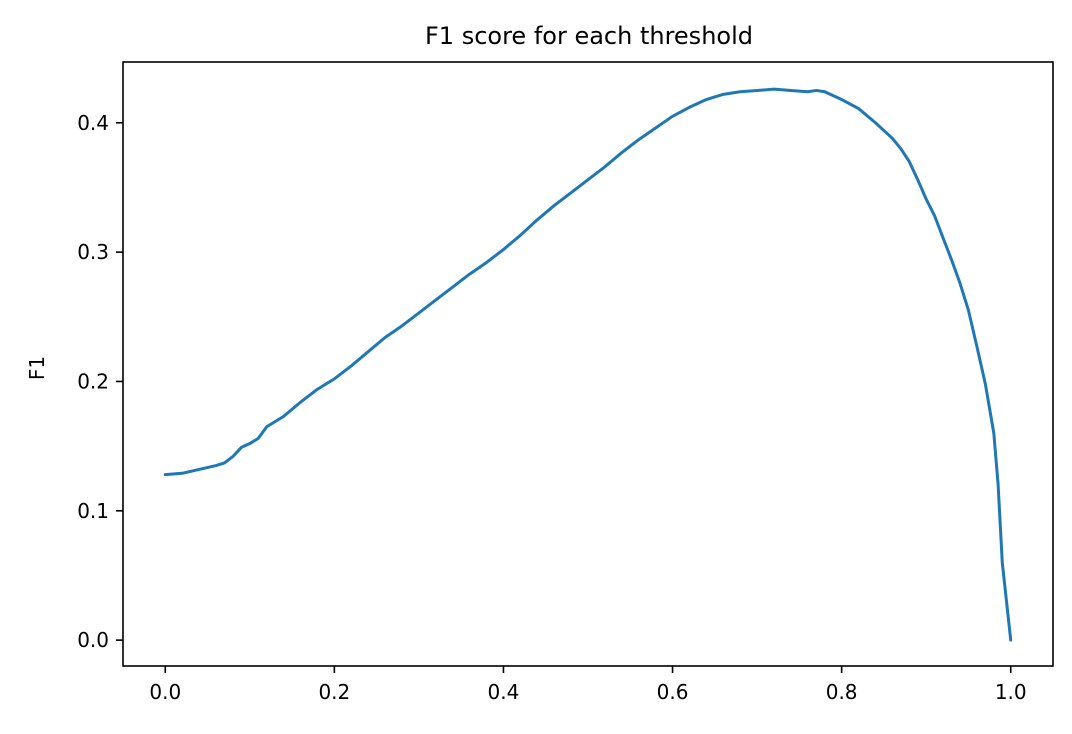 Image resolution: width=1072 pixels, height=734 pixels. I want to click on y-tick-label: 0.1, so click(93, 511).